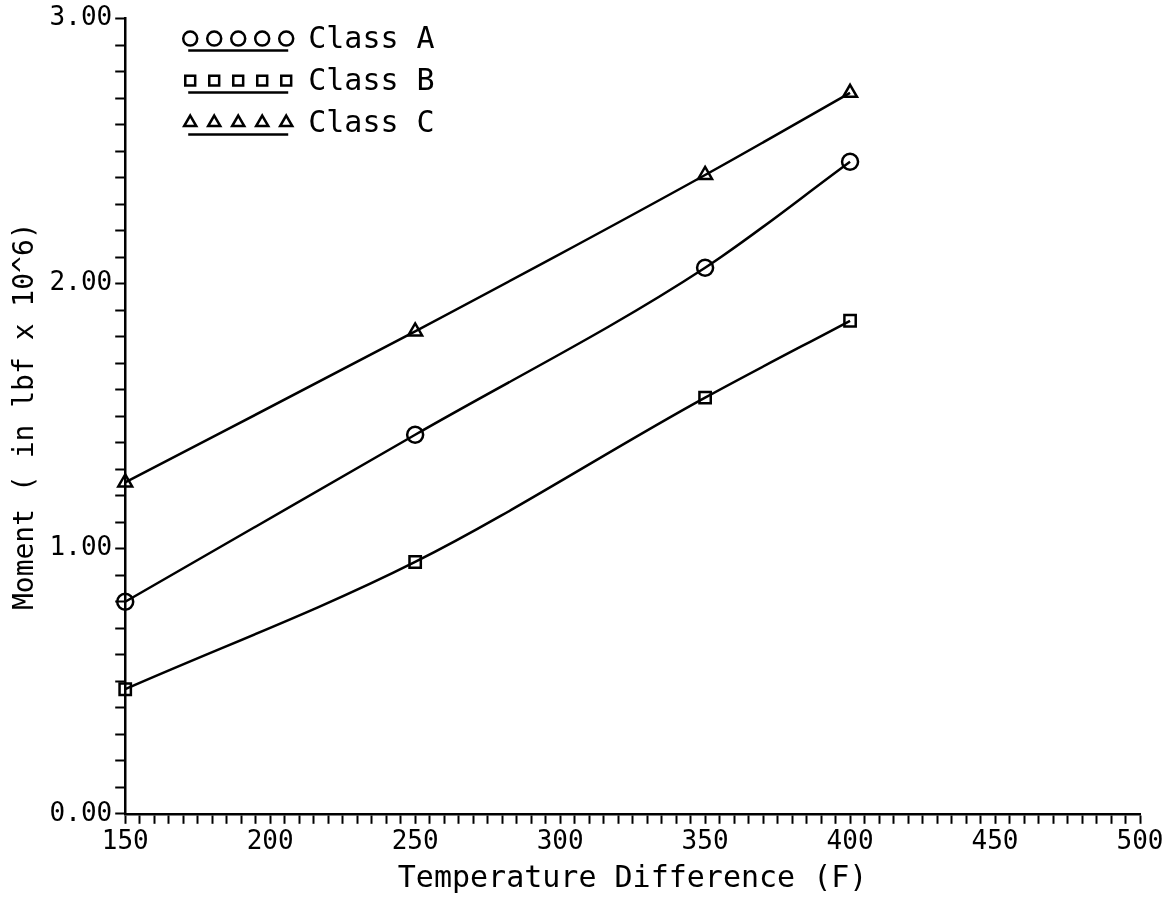  I want to click on x-tick-label: 250, so click(415, 840).